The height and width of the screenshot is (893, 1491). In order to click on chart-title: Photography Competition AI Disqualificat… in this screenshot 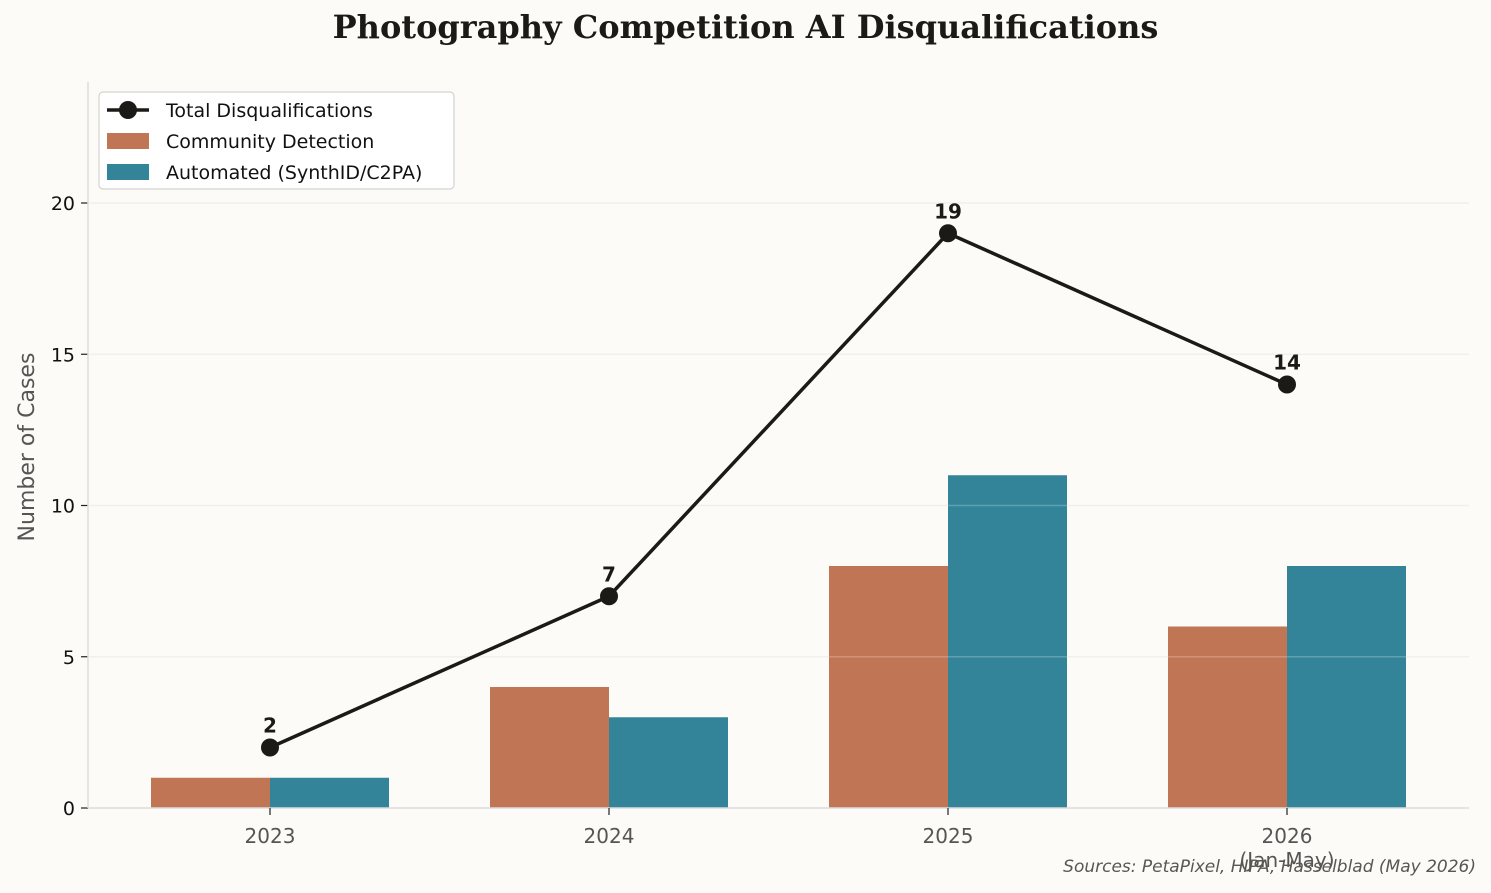, I will do `click(745, 27)`.